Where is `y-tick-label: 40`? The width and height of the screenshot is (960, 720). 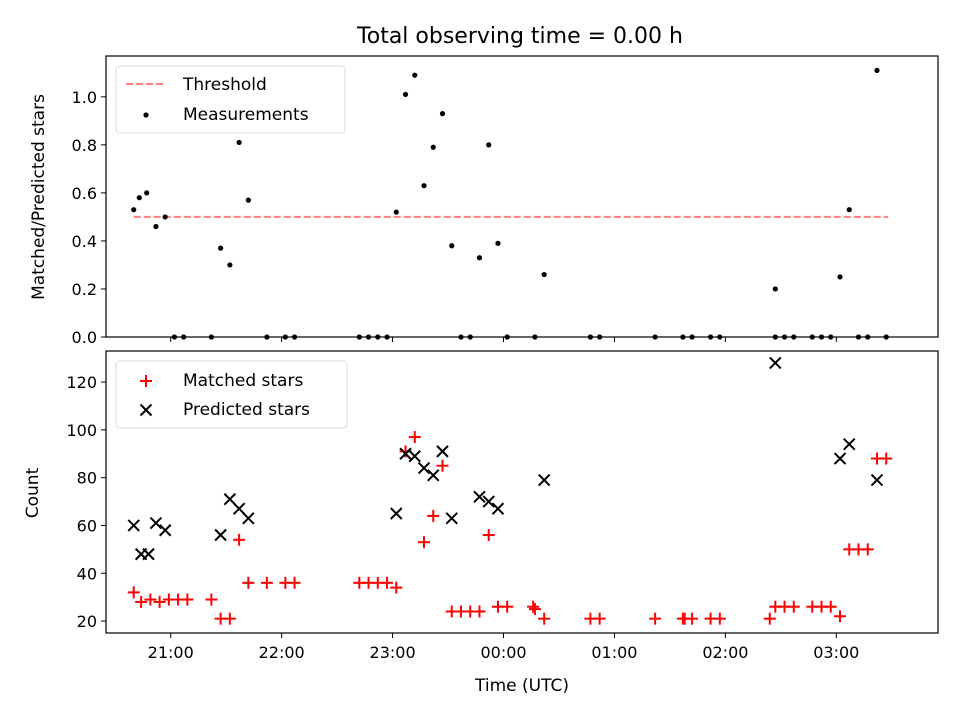 y-tick-label: 40 is located at coordinates (87, 573).